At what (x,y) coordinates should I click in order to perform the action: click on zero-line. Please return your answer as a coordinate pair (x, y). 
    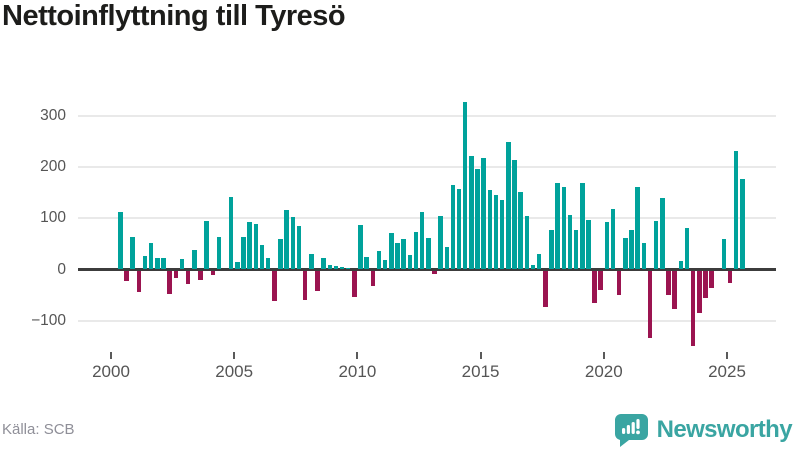
    Looking at the image, I should click on (427, 269).